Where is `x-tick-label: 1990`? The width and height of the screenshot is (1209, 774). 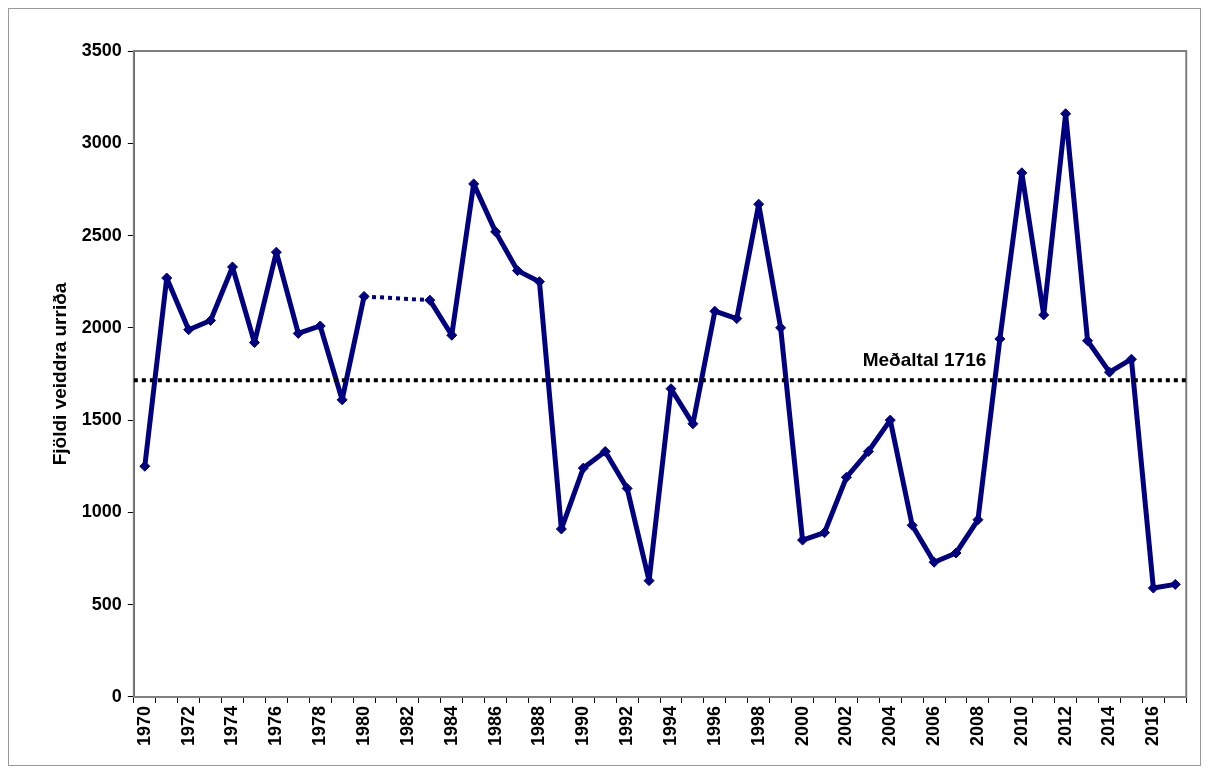
x-tick-label: 1990 is located at coordinates (582, 725).